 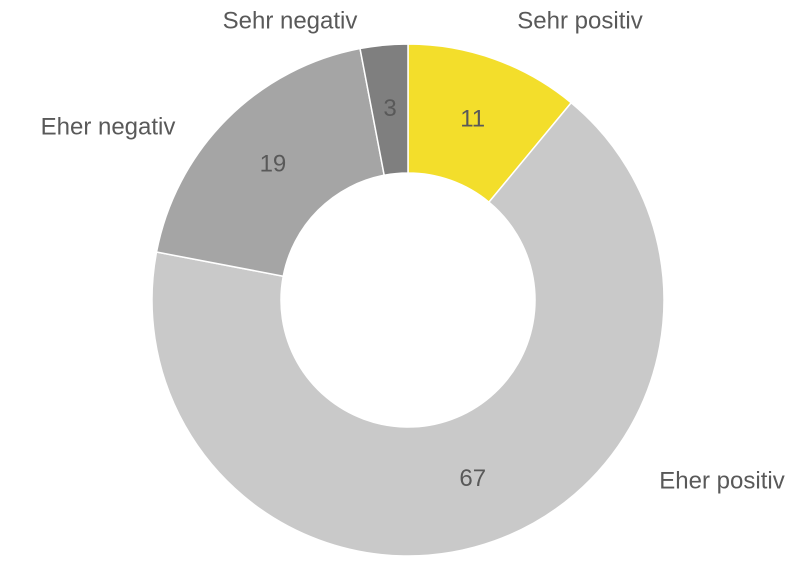 What do you see at coordinates (721, 480) in the screenshot?
I see `category-label: Eher positiv` at bounding box center [721, 480].